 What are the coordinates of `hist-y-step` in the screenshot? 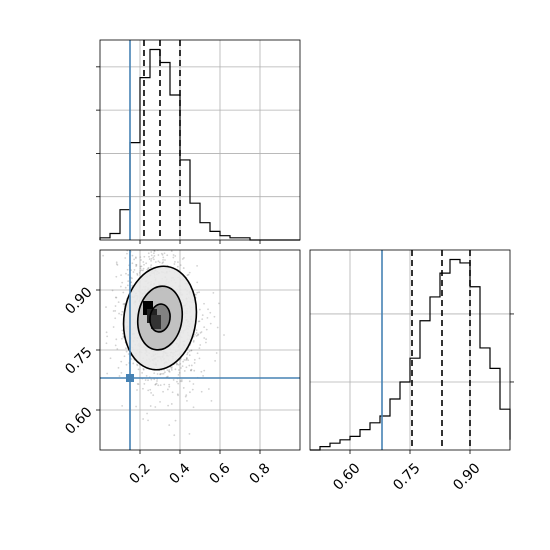 It's located at (410, 354).